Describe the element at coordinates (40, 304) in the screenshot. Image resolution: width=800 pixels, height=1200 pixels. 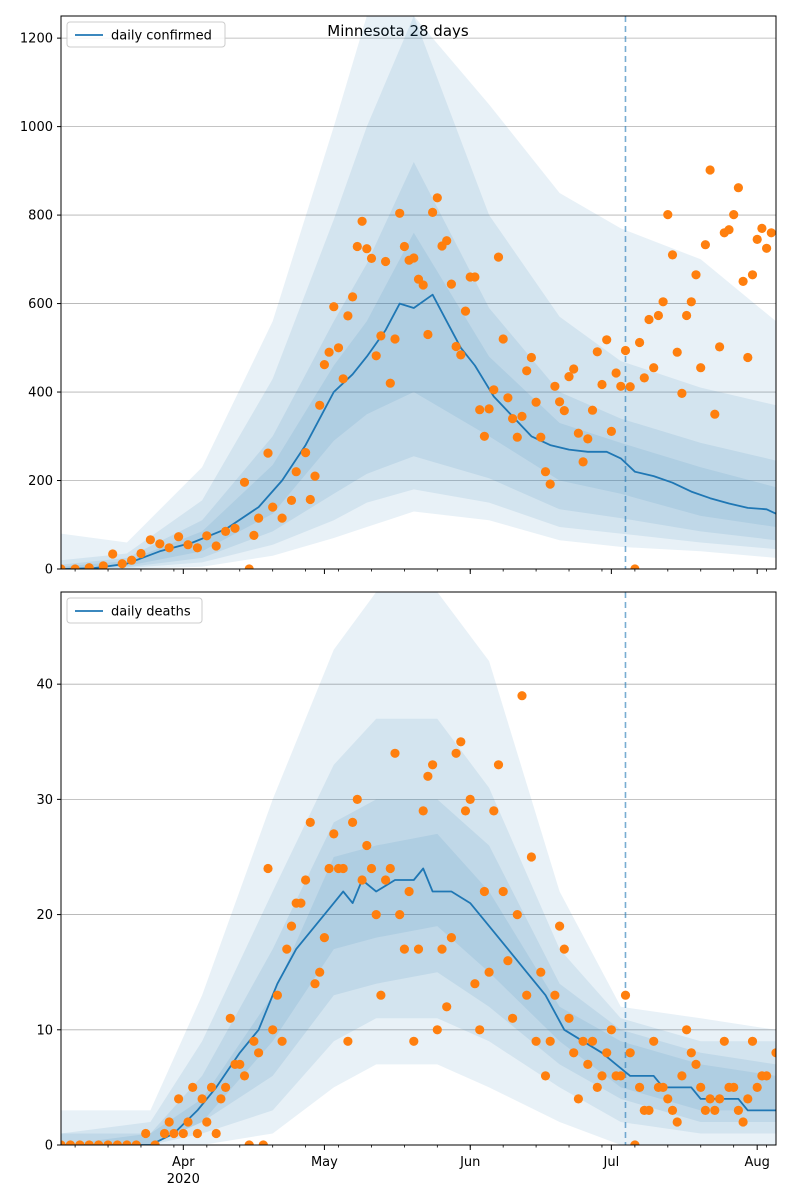
I see `confirmed-y-tick-label: 600` at that location.